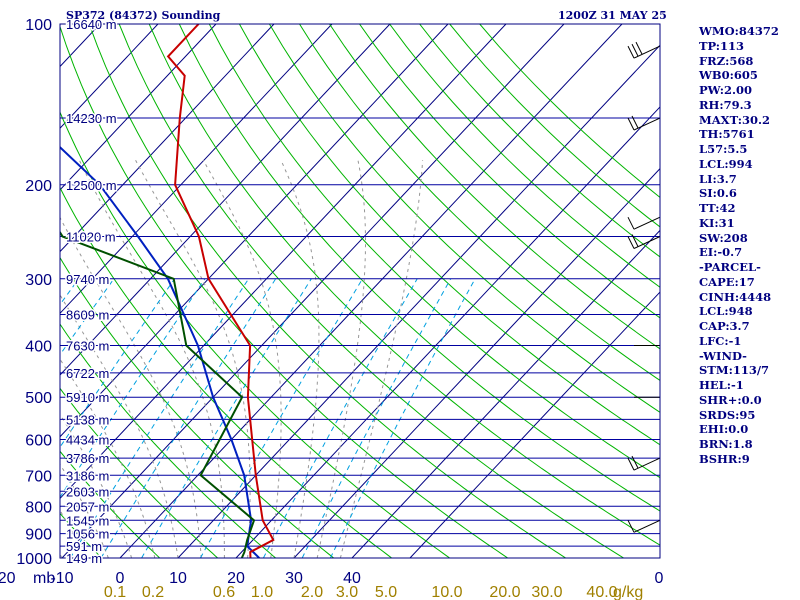  Describe the element at coordinates (87, 315) in the screenshot. I see `height-level-label: 8609 m` at that location.